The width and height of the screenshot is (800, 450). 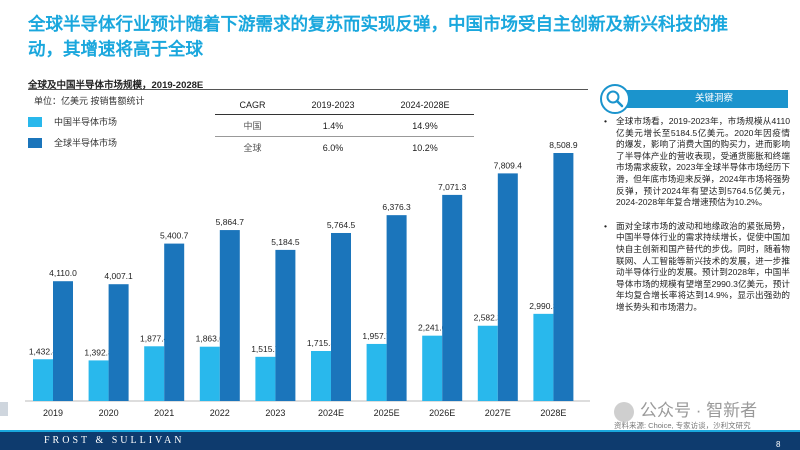 I want to click on x-tick-label: 2019, so click(x=53, y=413).